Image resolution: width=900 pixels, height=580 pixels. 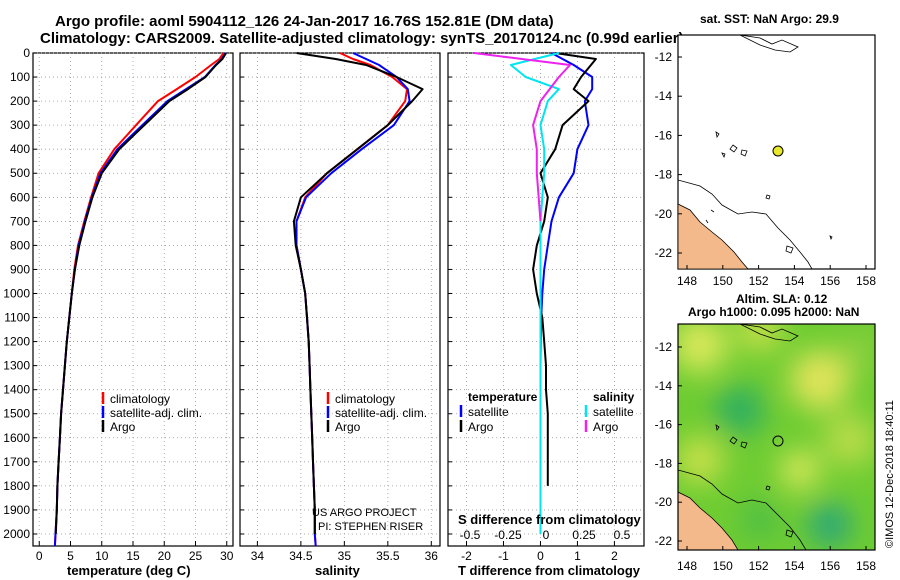 What do you see at coordinates (664, 214) in the screenshot?
I see `sst-lat-label: -20` at bounding box center [664, 214].